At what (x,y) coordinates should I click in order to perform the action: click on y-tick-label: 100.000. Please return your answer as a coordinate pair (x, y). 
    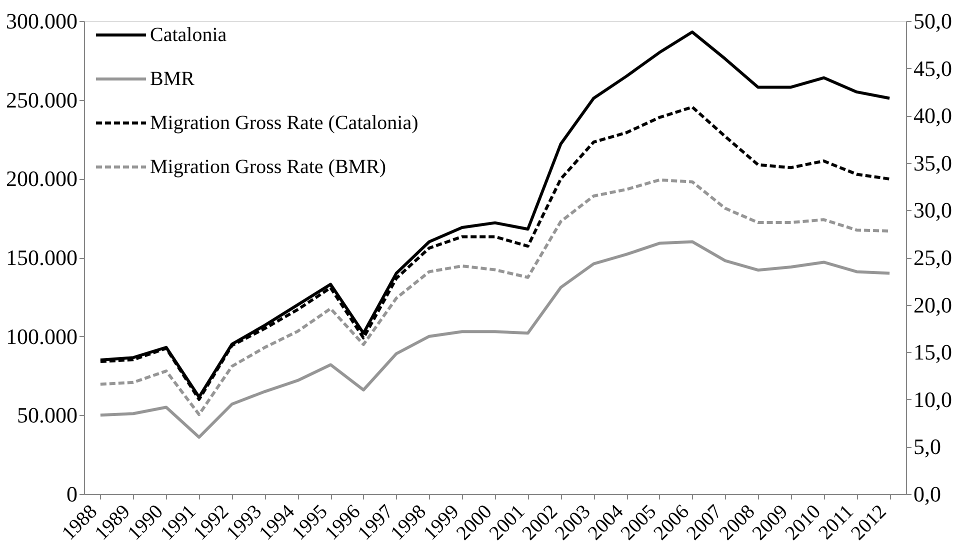
    Looking at the image, I should click on (42, 336).